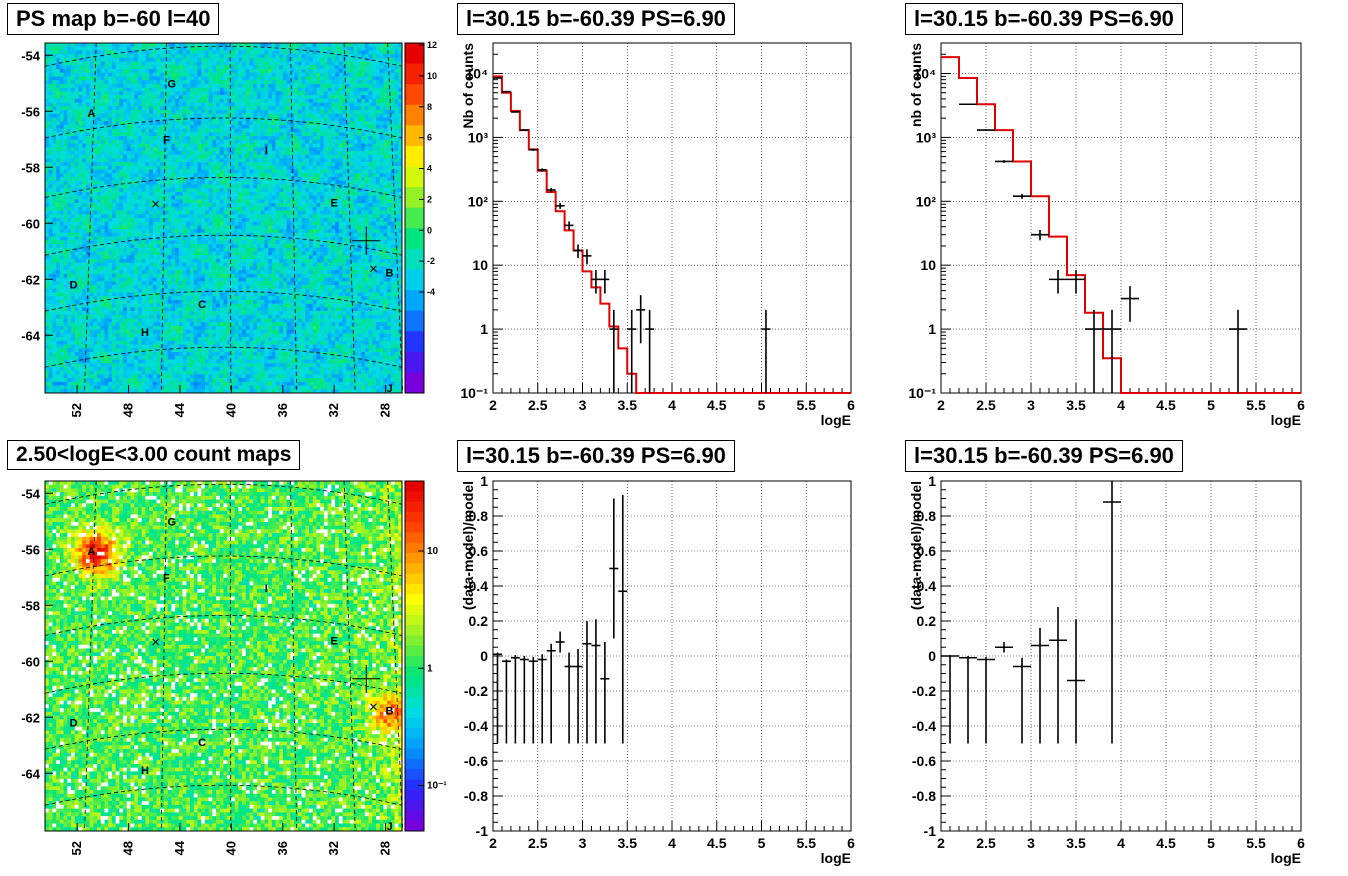 The image size is (1348, 876). I want to click on x-tick-label: 4.5, so click(1166, 843).